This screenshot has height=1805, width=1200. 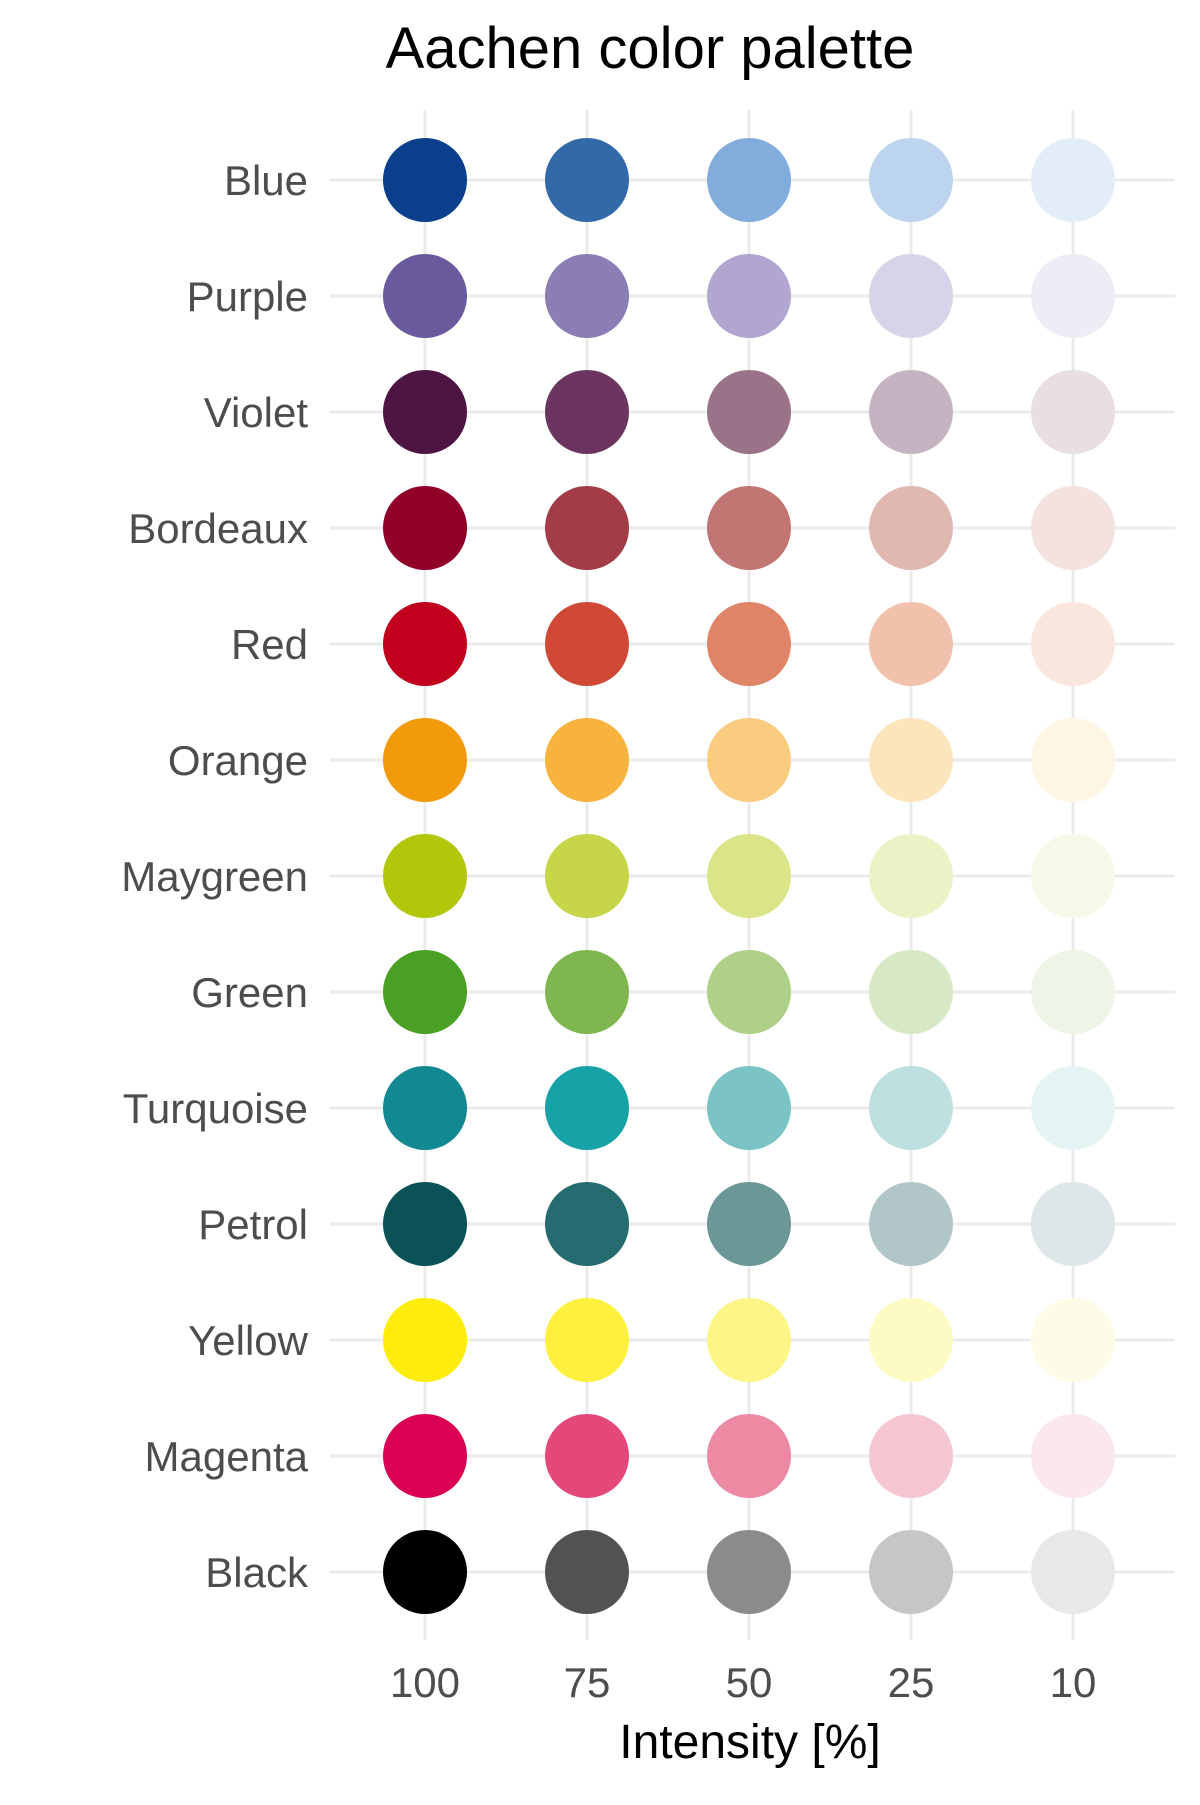 What do you see at coordinates (749, 1742) in the screenshot?
I see `x-axis-title: Intensity [%]` at bounding box center [749, 1742].